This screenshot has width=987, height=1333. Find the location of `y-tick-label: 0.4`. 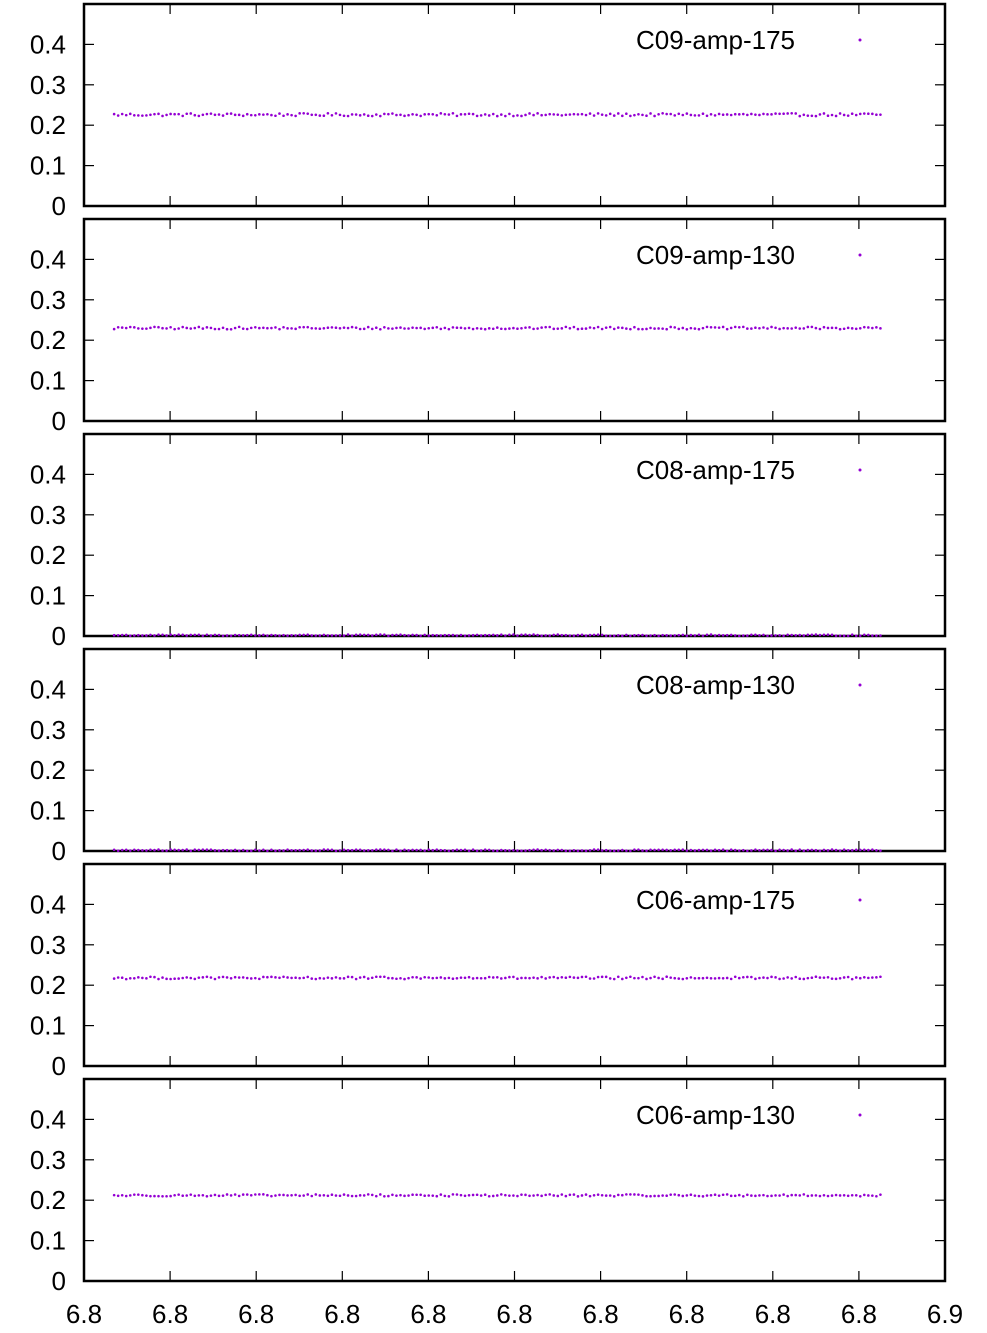

y-tick-label: 0.4 is located at coordinates (48, 474).